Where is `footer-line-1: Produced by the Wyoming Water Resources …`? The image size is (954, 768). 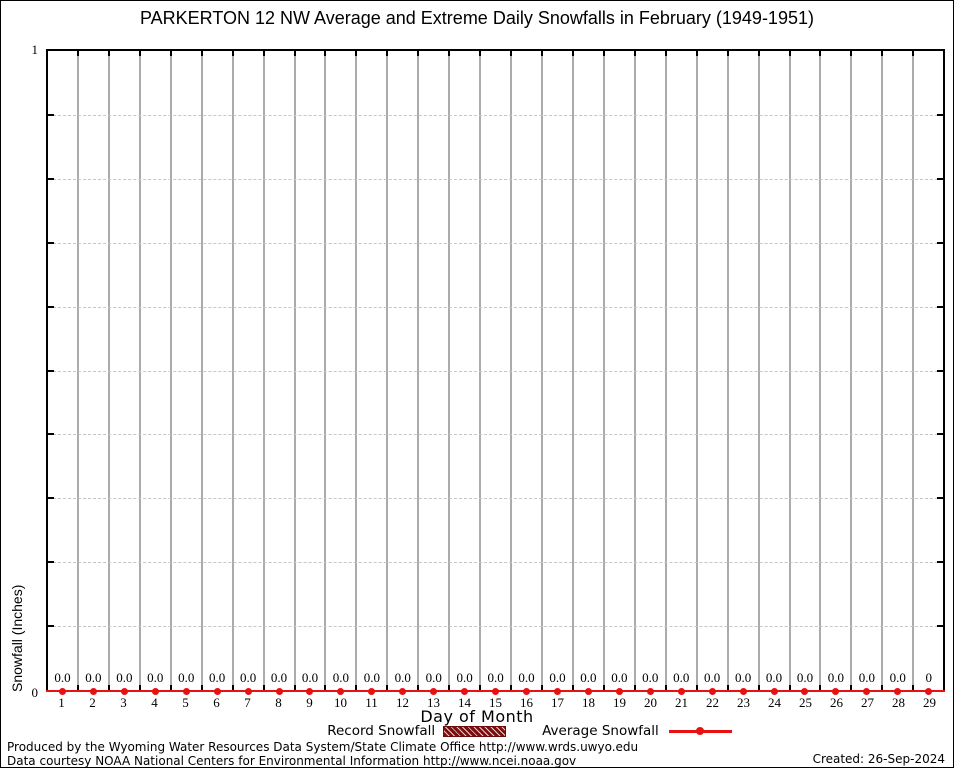
footer-line-1: Produced by the Wyoming Water Resources … is located at coordinates (323, 747).